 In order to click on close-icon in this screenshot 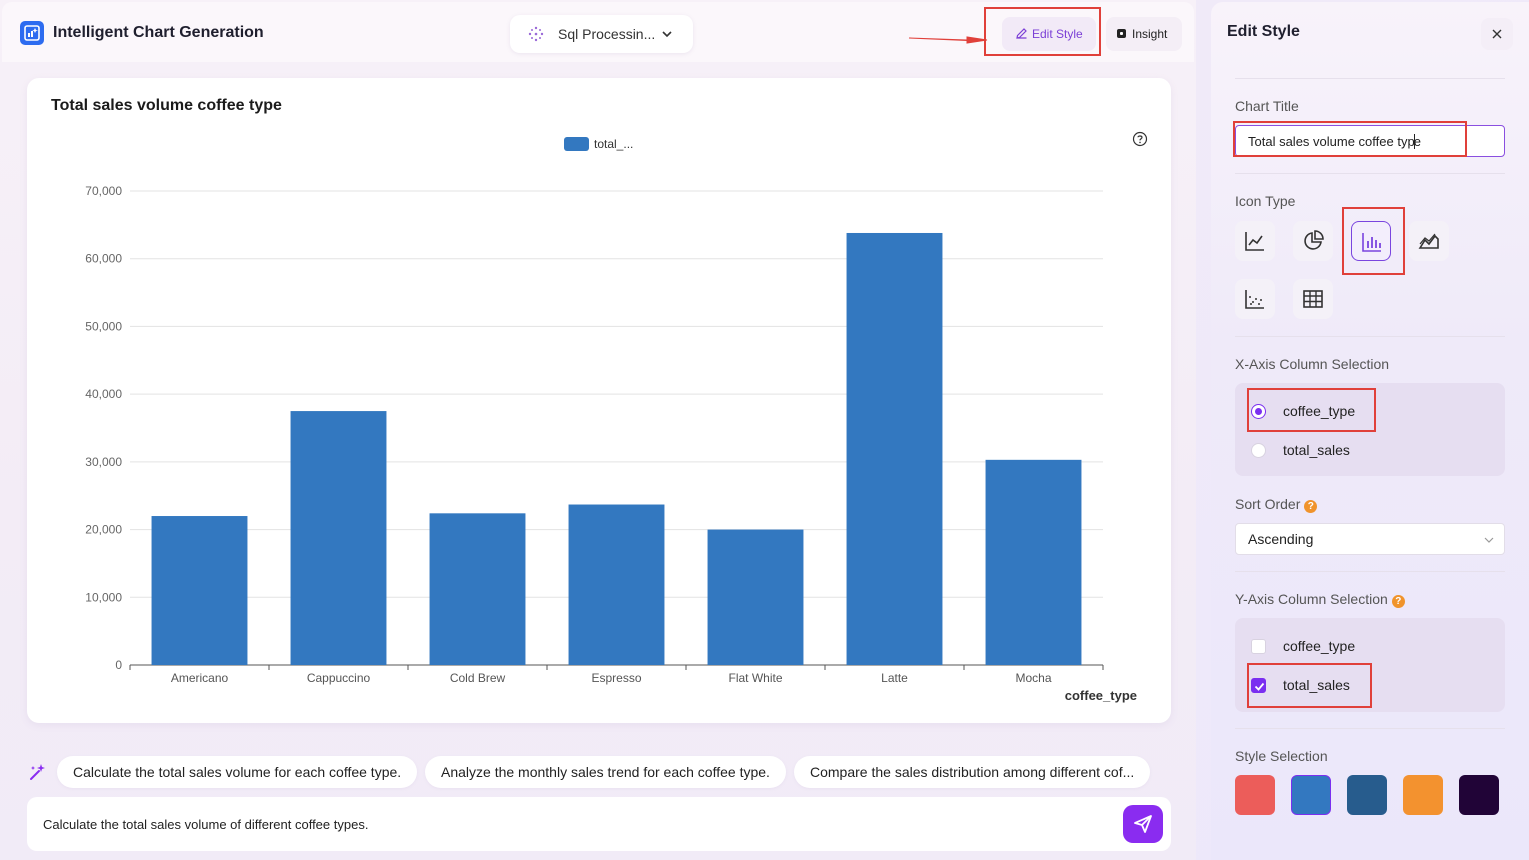, I will do `click(1497, 34)`.